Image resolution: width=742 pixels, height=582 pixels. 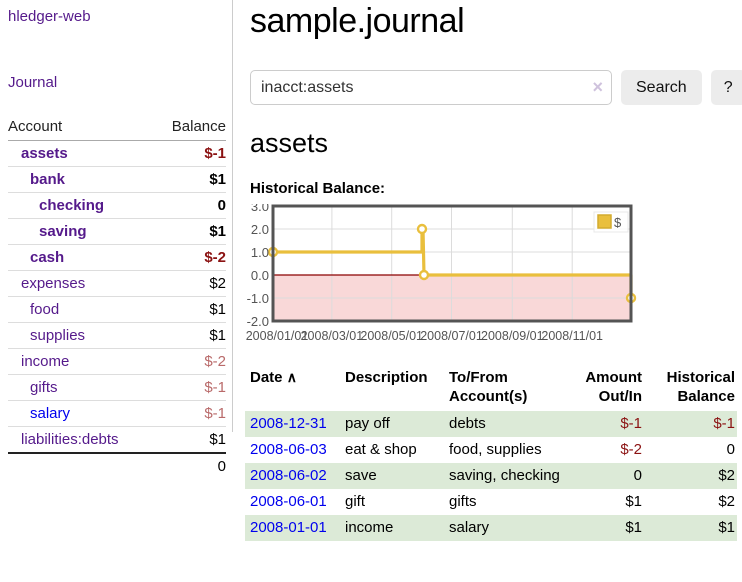 I want to click on balance-column-header: Historical Balance, so click(x=700, y=387).